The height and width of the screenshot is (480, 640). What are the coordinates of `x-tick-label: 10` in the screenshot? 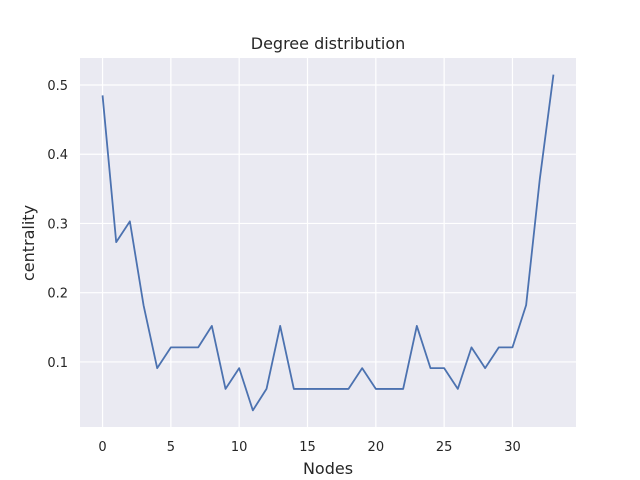 It's located at (239, 447).